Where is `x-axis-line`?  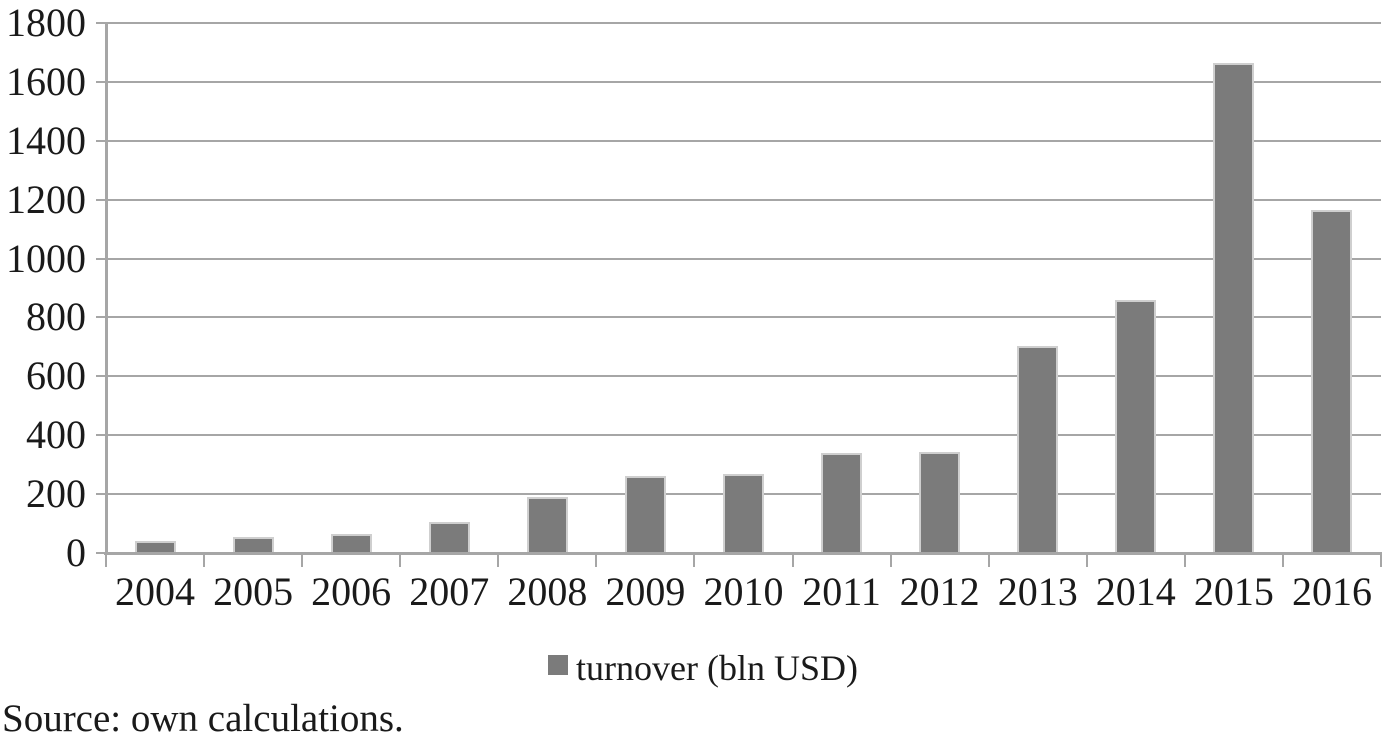 x-axis-line is located at coordinates (743, 553).